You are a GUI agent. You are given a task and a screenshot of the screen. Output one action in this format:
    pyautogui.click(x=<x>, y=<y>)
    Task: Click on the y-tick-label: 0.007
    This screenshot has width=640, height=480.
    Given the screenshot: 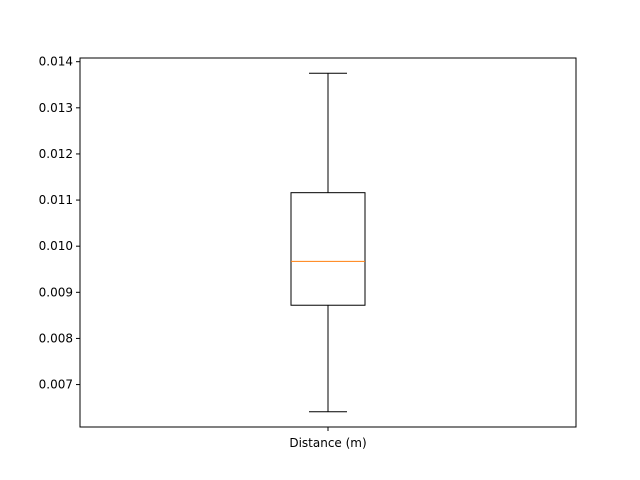 What is the action you would take?
    pyautogui.click(x=56, y=385)
    